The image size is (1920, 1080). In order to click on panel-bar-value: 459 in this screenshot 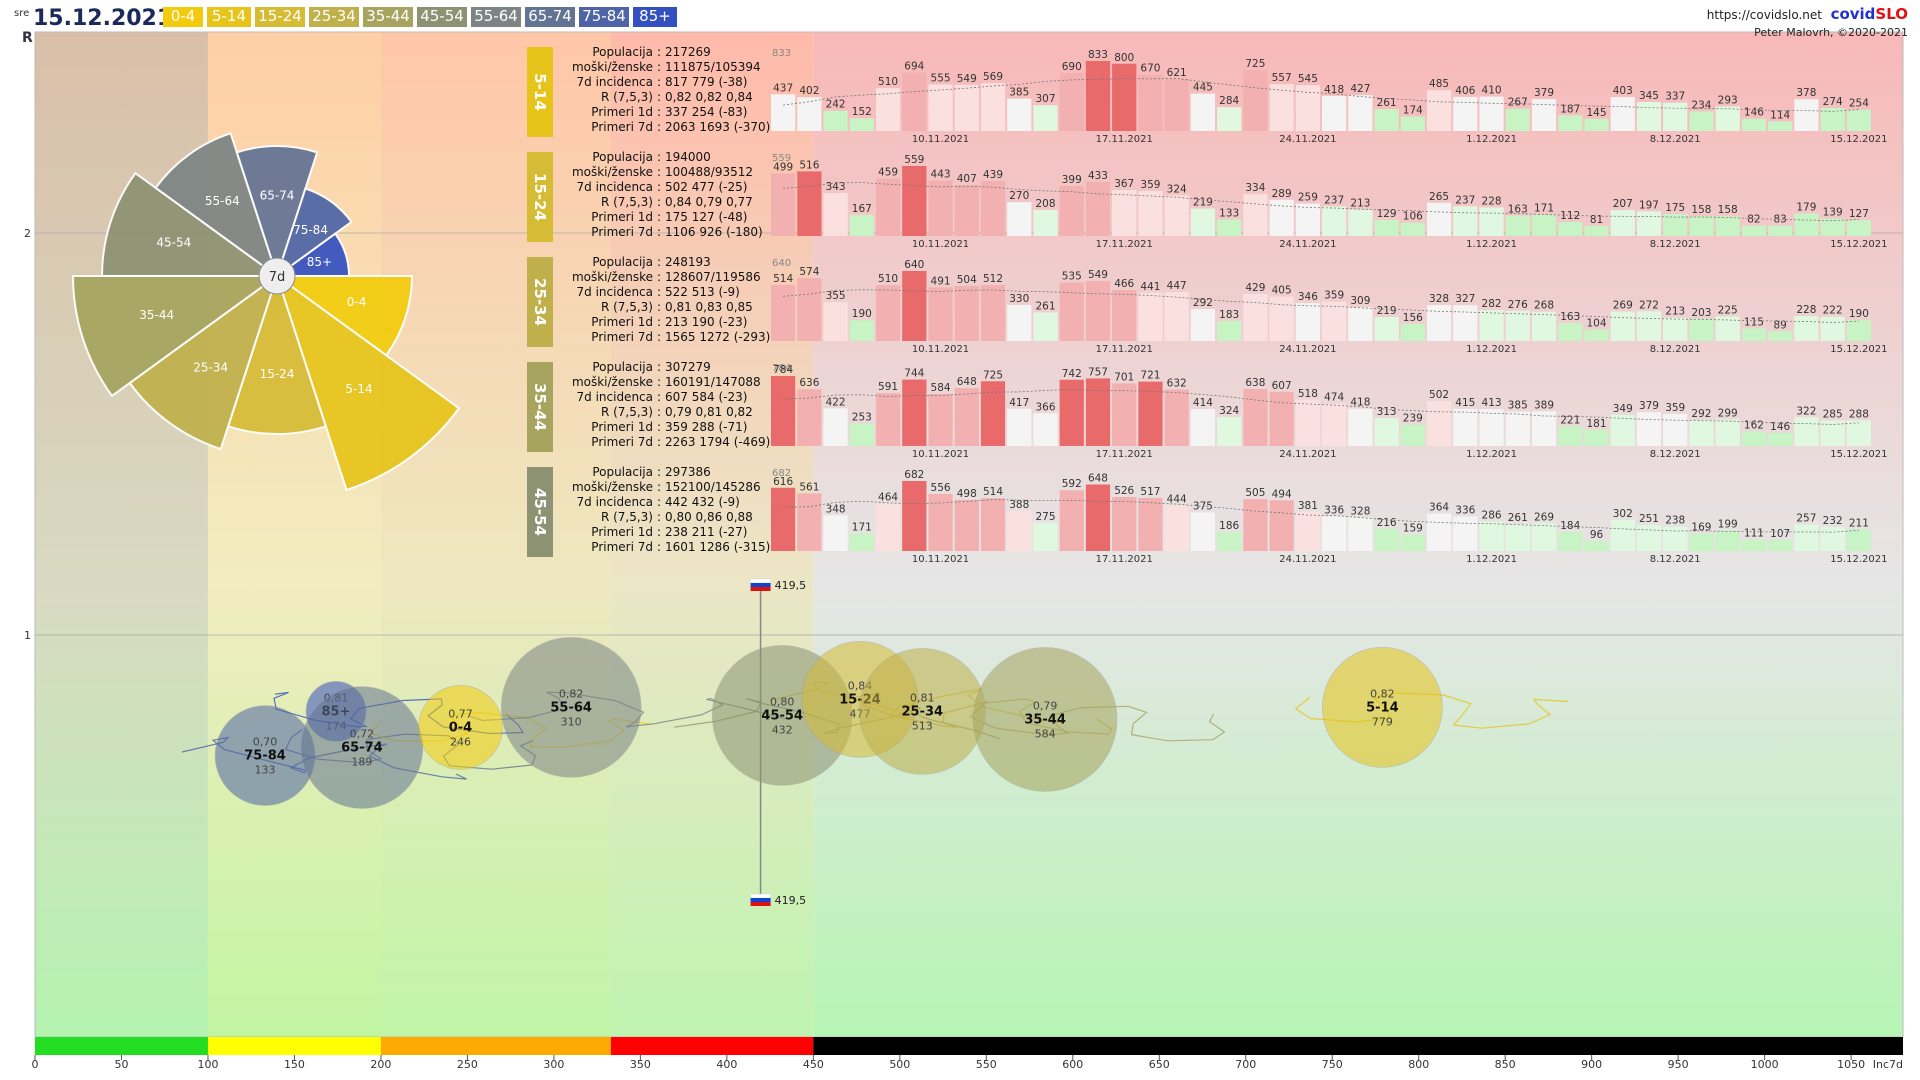, I will do `click(888, 173)`.